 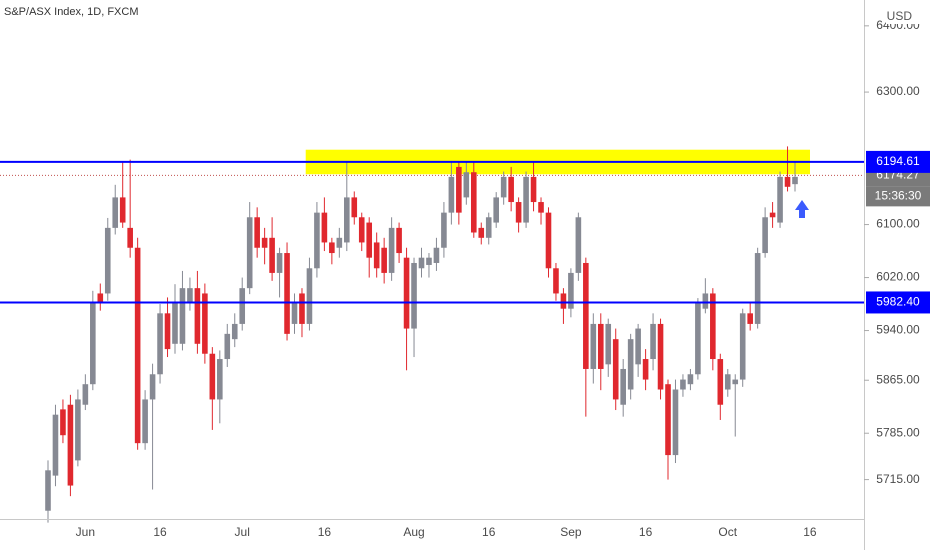 I want to click on x-tick-label: Sep, so click(x=571, y=532).